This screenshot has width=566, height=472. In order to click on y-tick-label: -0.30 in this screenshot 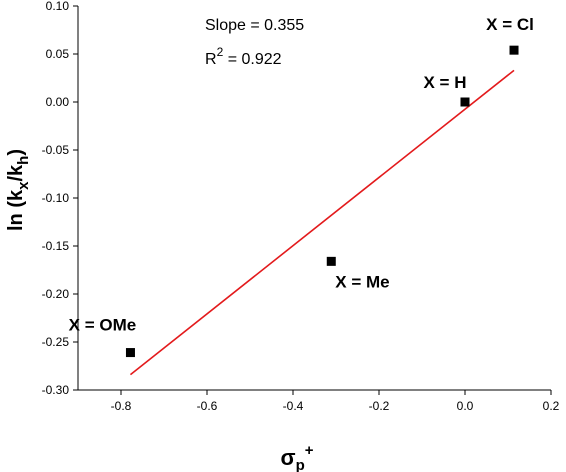, I will do `click(56, 390)`.